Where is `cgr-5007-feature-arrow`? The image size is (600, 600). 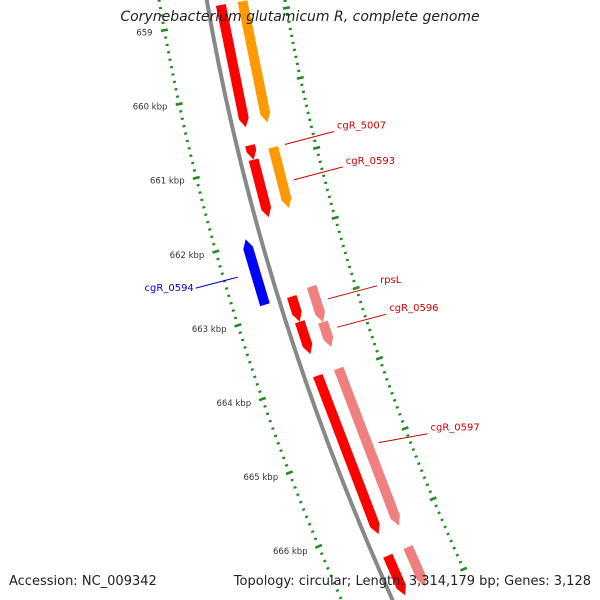
cgr-5007-feature-arrow is located at coordinates (251, 152).